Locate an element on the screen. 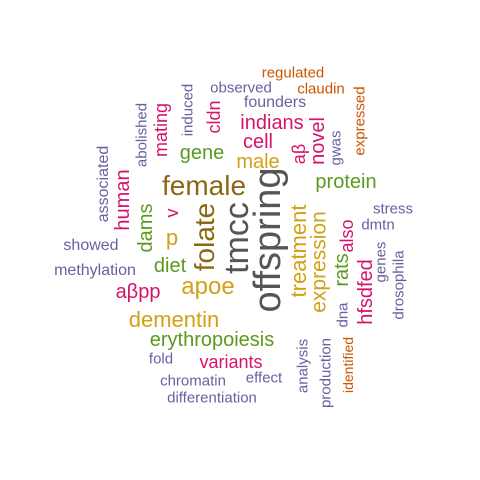  word-indians: indians is located at coordinates (272, 123).